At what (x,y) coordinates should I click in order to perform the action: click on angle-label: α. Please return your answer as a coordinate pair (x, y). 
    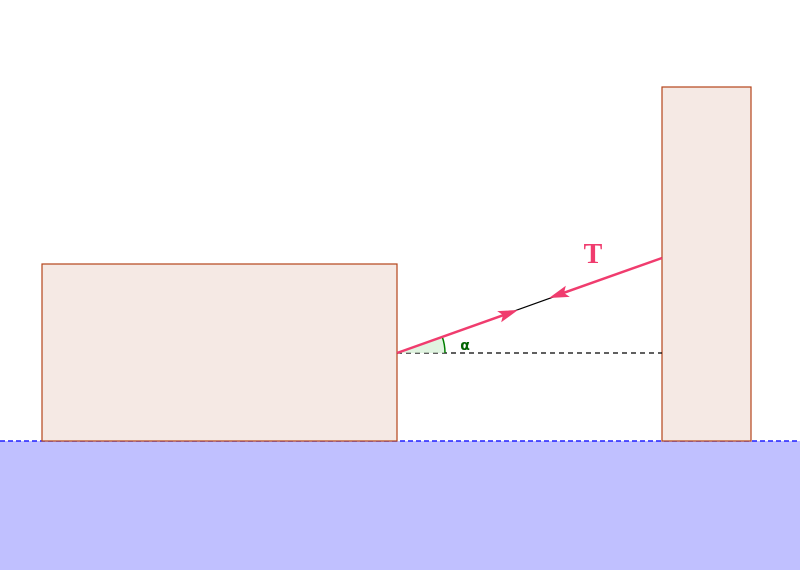
    Looking at the image, I should click on (465, 346).